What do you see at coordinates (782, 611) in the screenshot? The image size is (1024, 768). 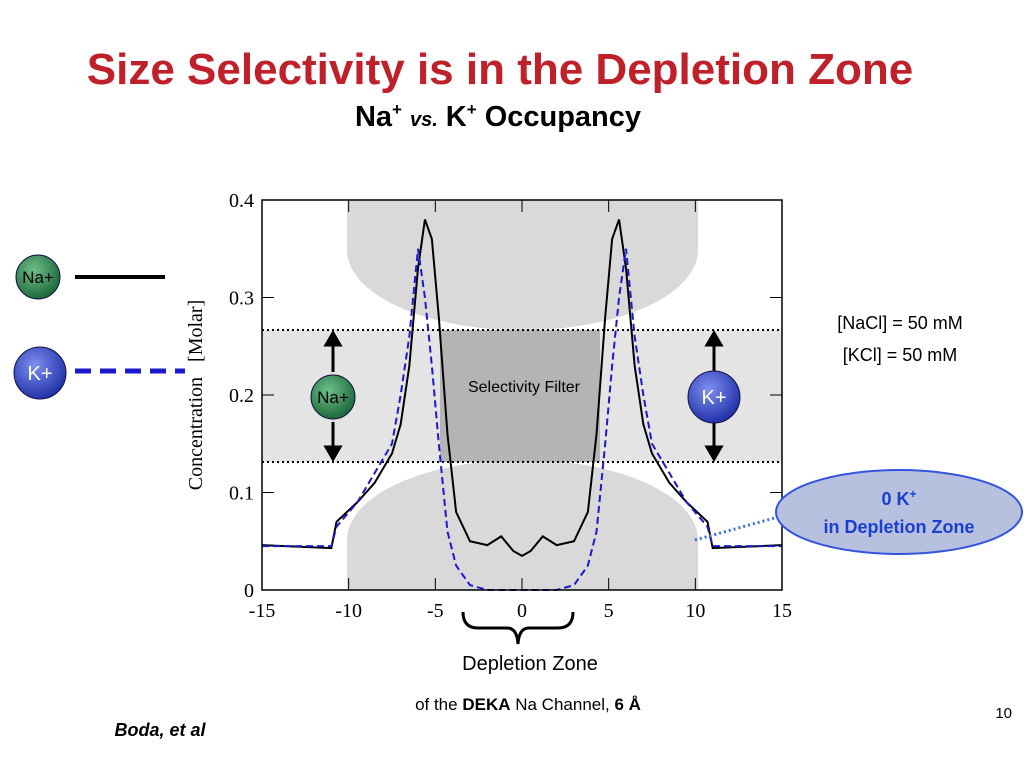 I see `x-tick-label: 15` at bounding box center [782, 611].